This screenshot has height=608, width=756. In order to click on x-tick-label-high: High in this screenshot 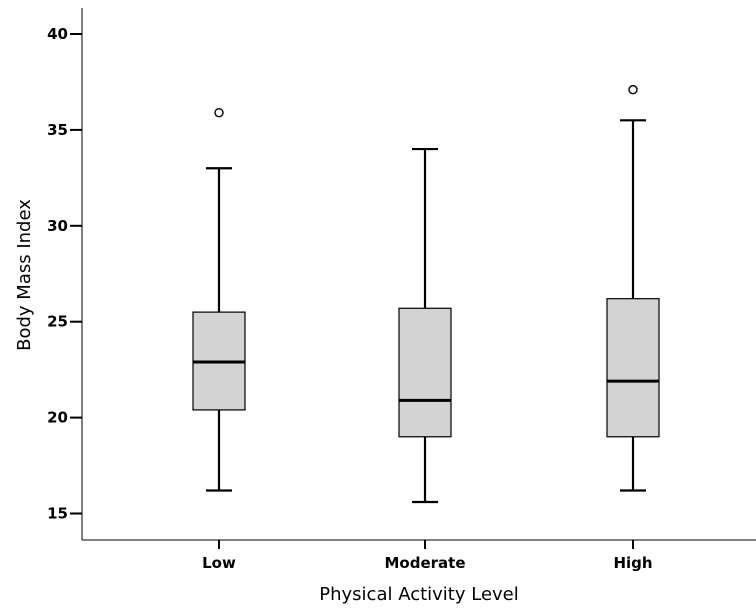, I will do `click(632, 563)`.